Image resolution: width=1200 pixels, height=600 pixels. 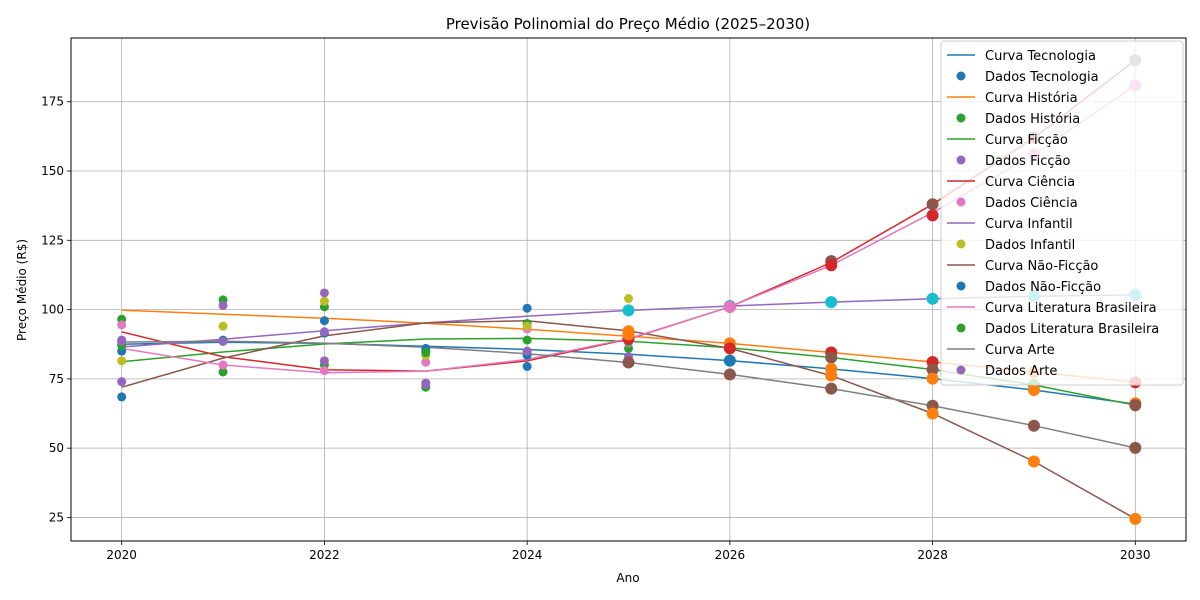 I want to click on legend-label: Dados Infantil, so click(x=1030, y=245).